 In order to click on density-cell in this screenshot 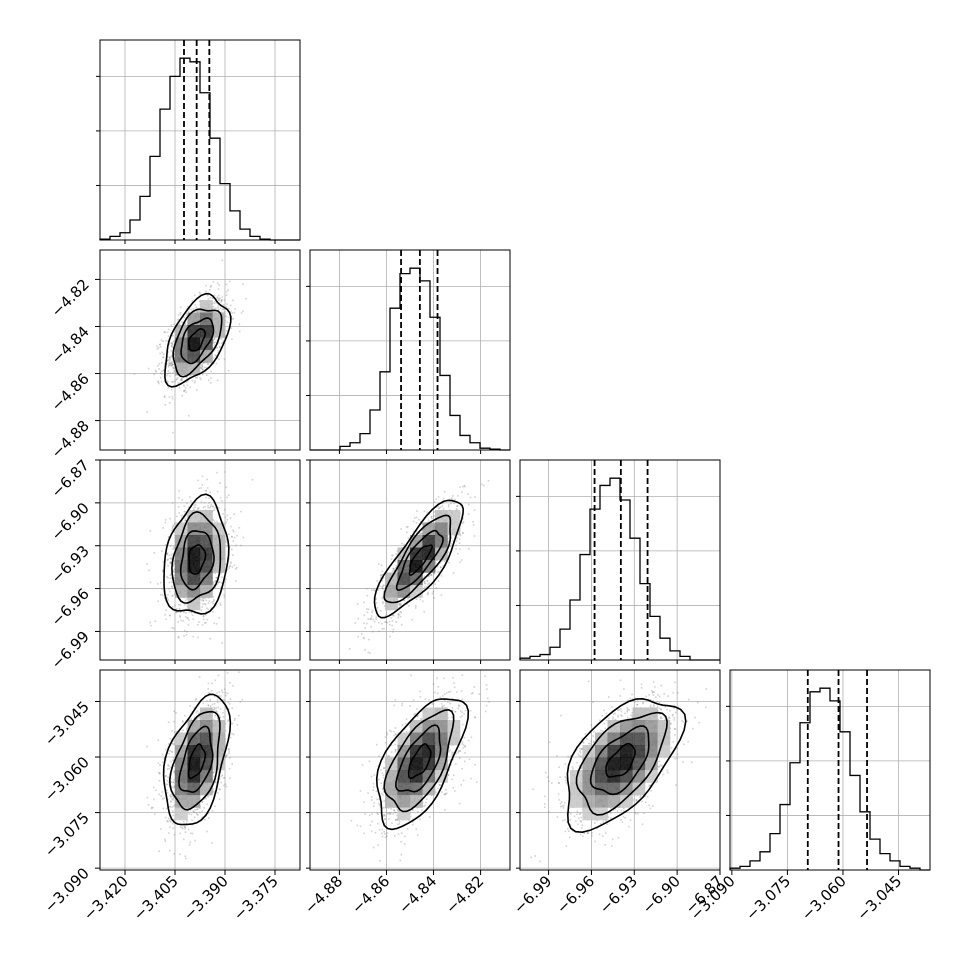, I will do `click(429, 541)`.